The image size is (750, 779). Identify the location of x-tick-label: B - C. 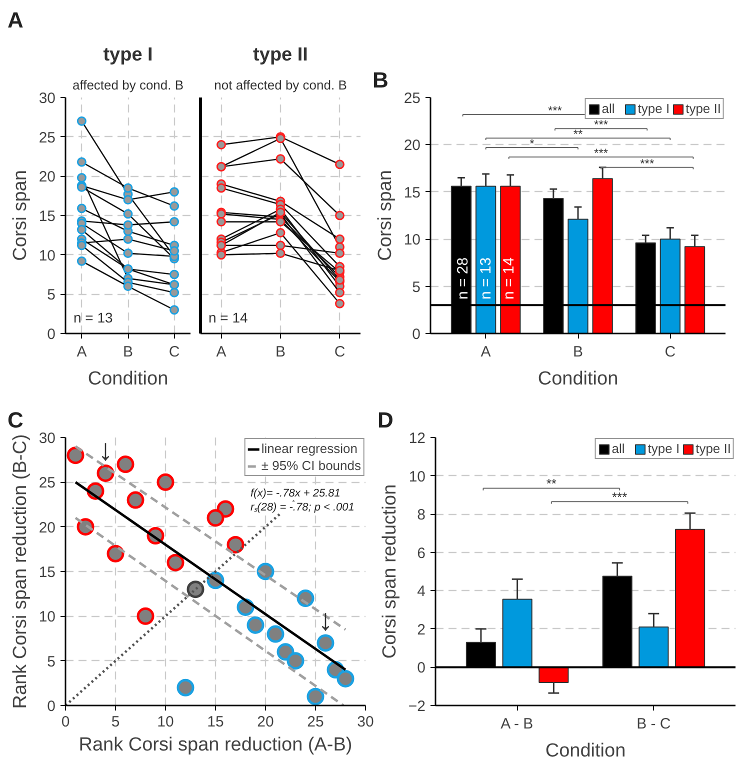
(653, 724).